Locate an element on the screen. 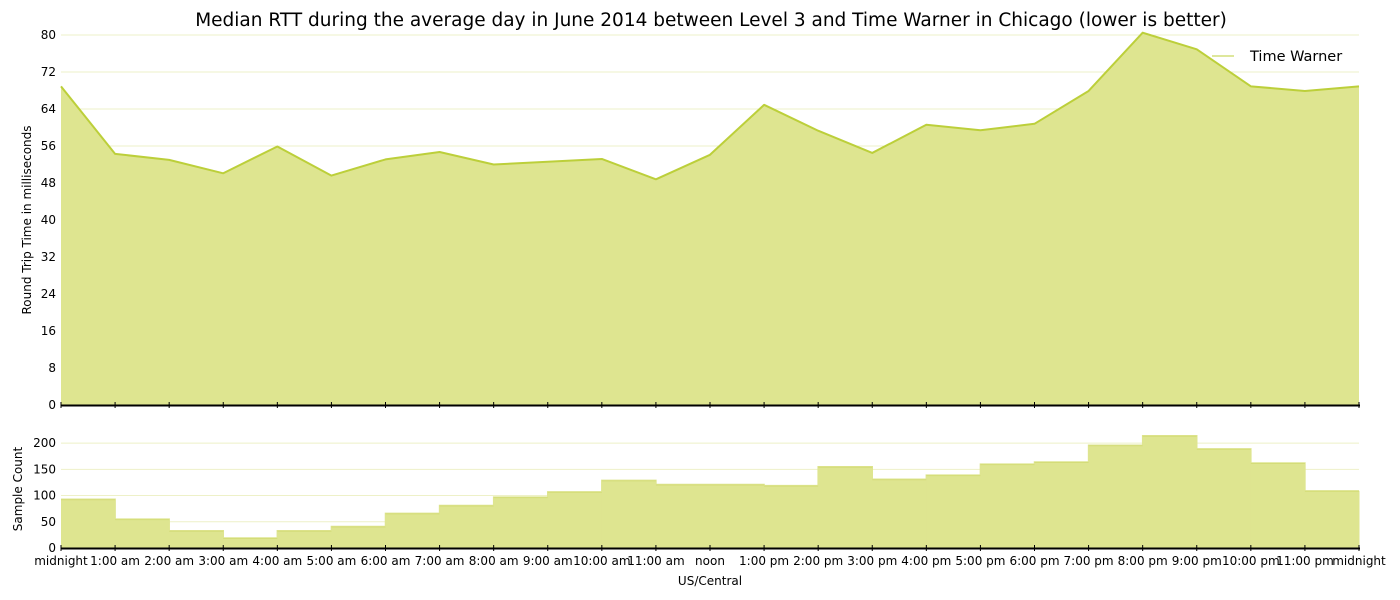  top-y-tick-label: 72 is located at coordinates (48, 72).